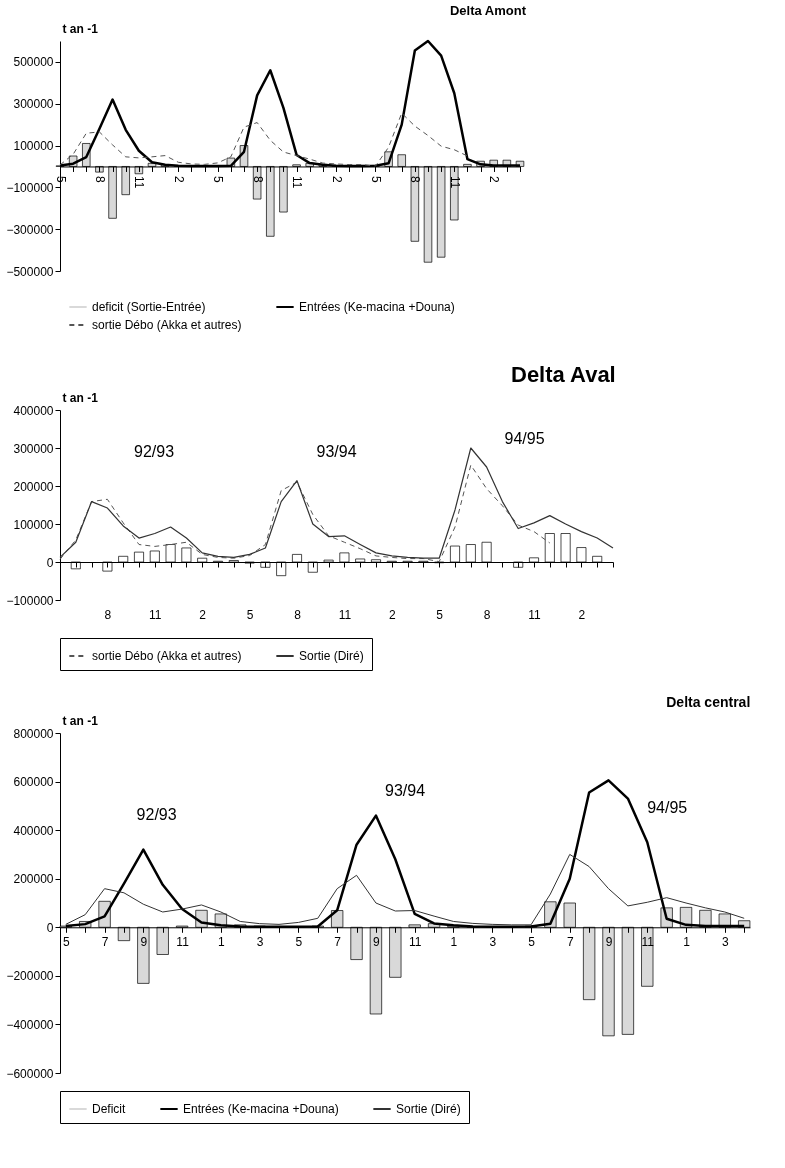  What do you see at coordinates (30, 229) in the screenshot?
I see `y-tick-label: −300000` at bounding box center [30, 229].